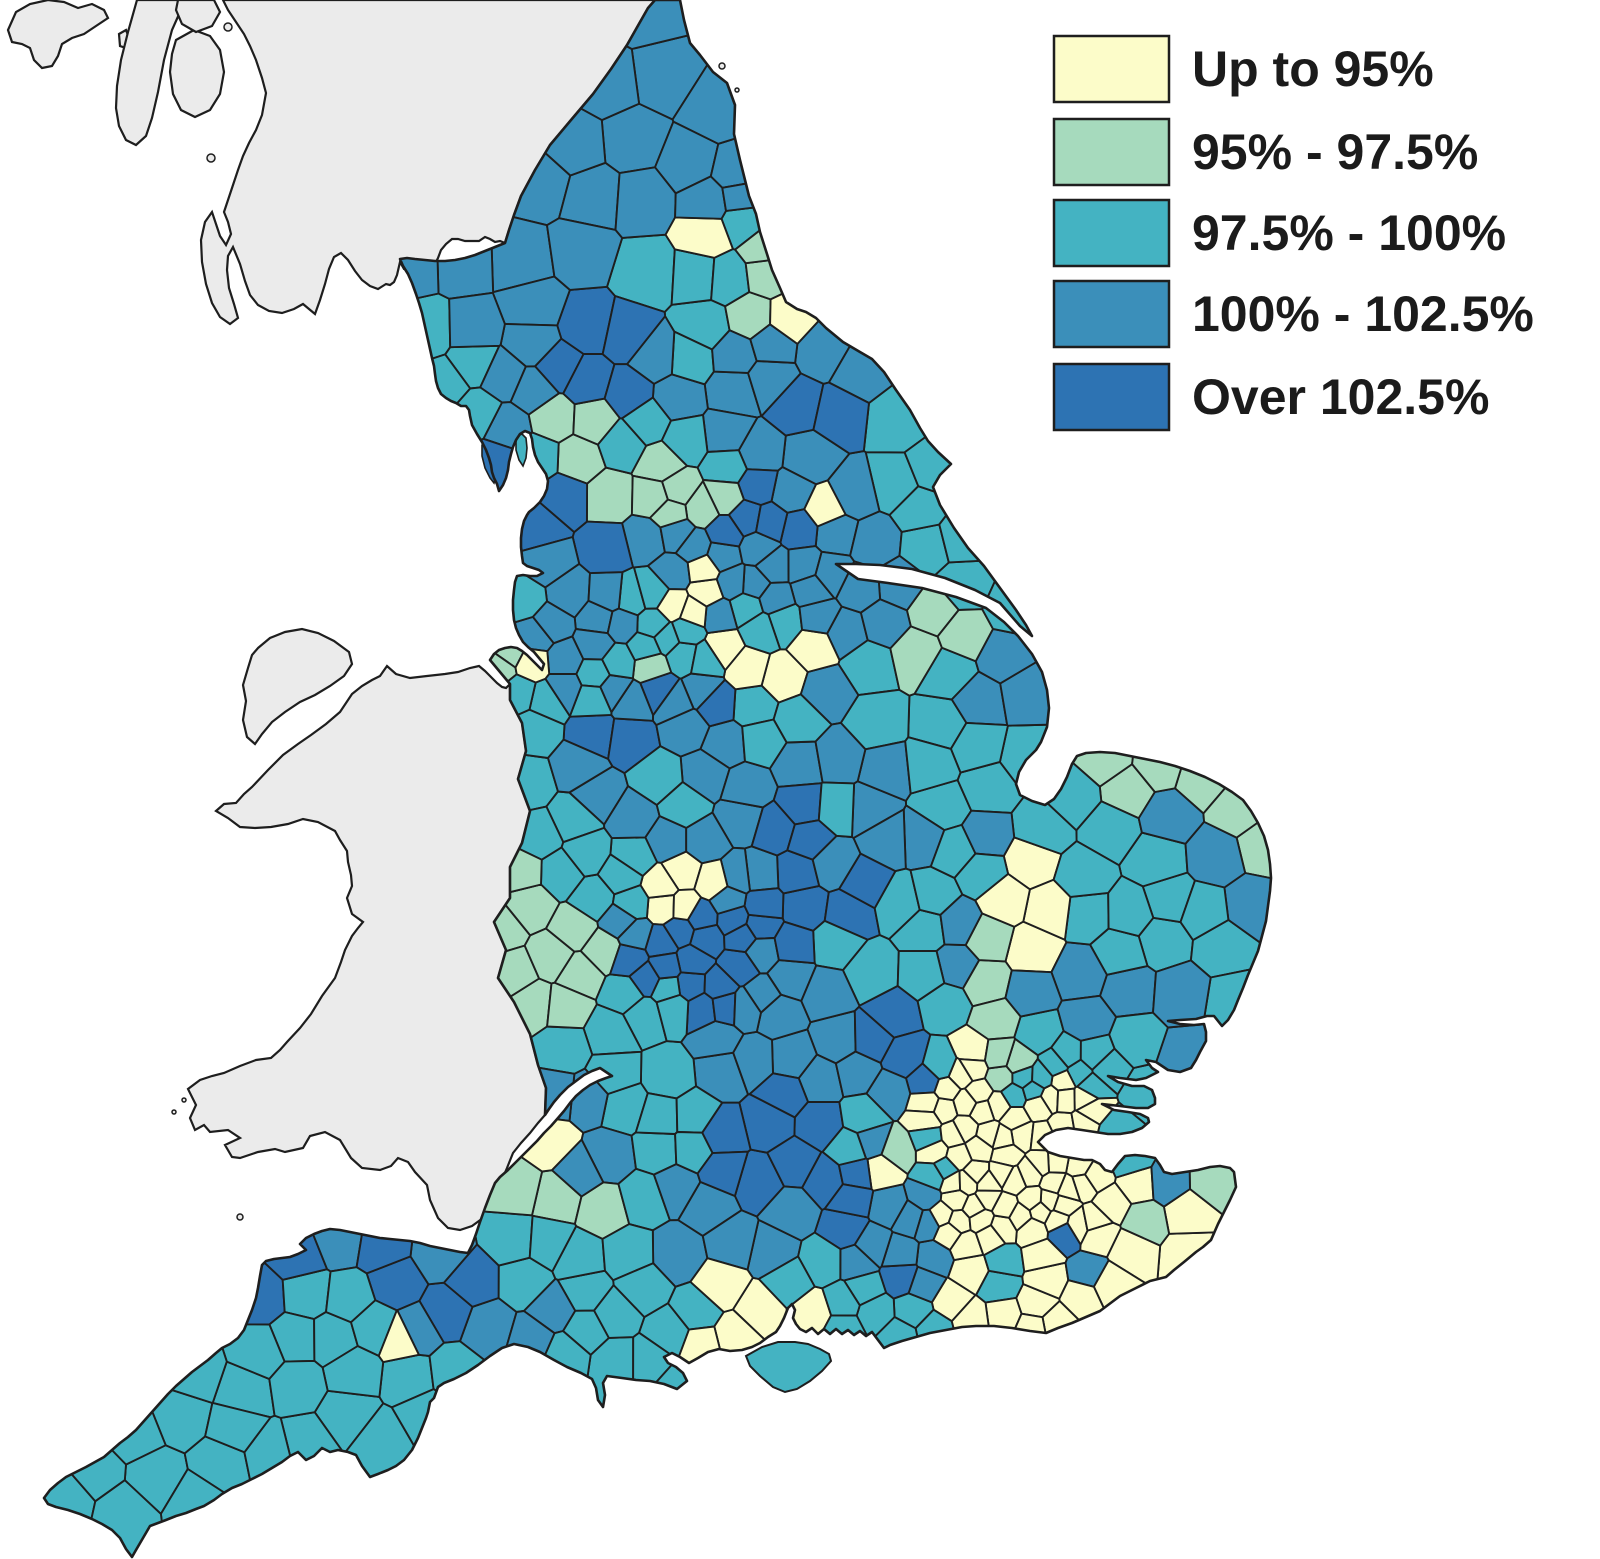  I want to click on svg-text: Over 102.5%, so click(1340, 397).